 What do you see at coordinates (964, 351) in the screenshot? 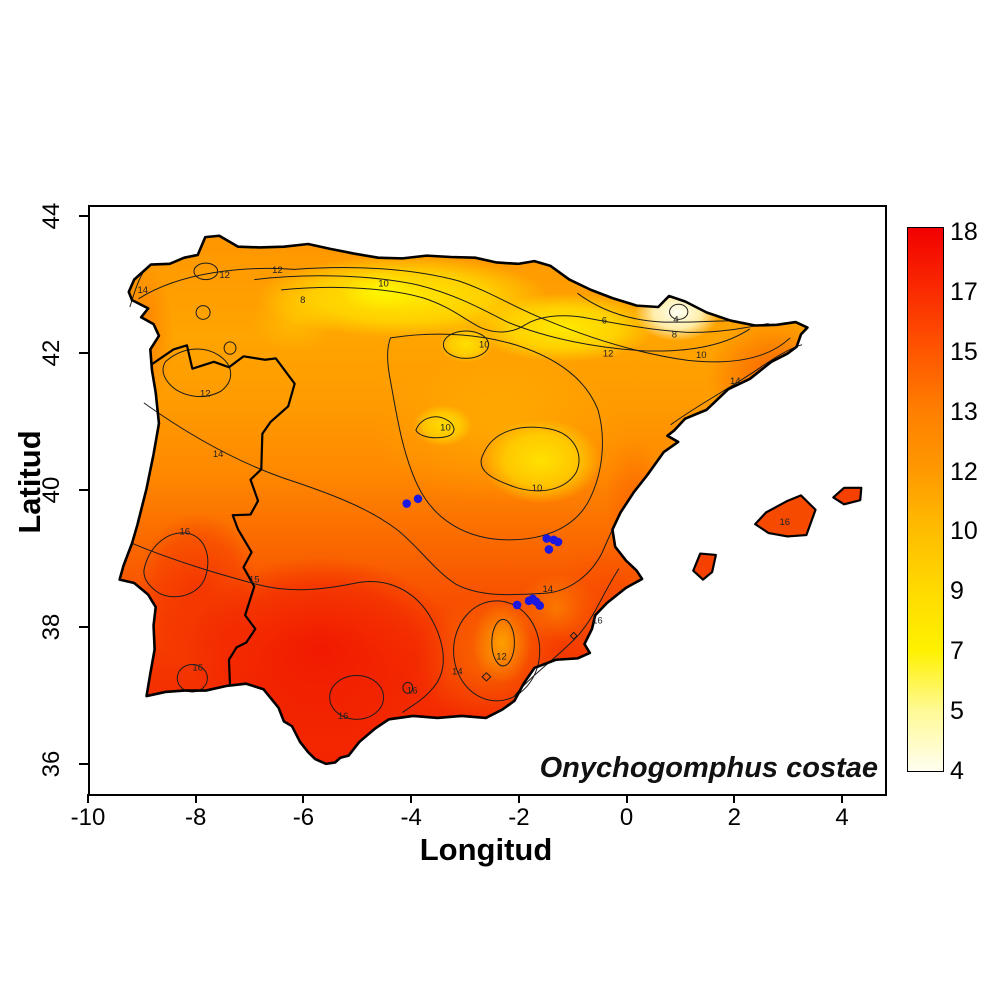
I see `colorbar-tick-label: 15` at bounding box center [964, 351].